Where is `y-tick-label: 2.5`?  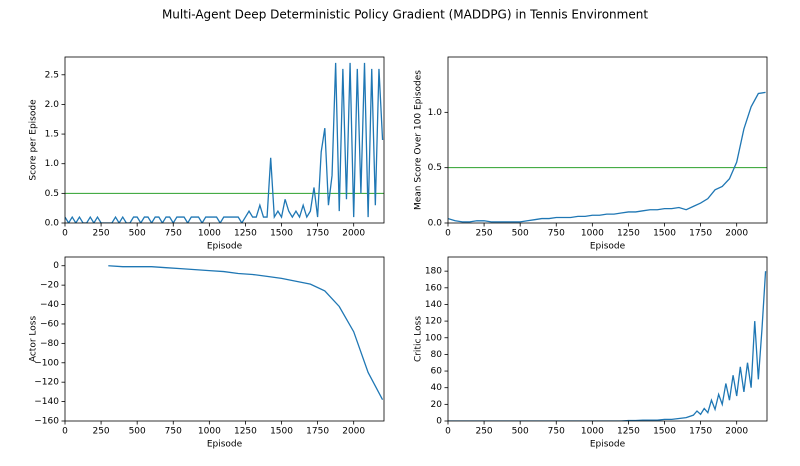
y-tick-label: 2.5 is located at coordinates (52, 75).